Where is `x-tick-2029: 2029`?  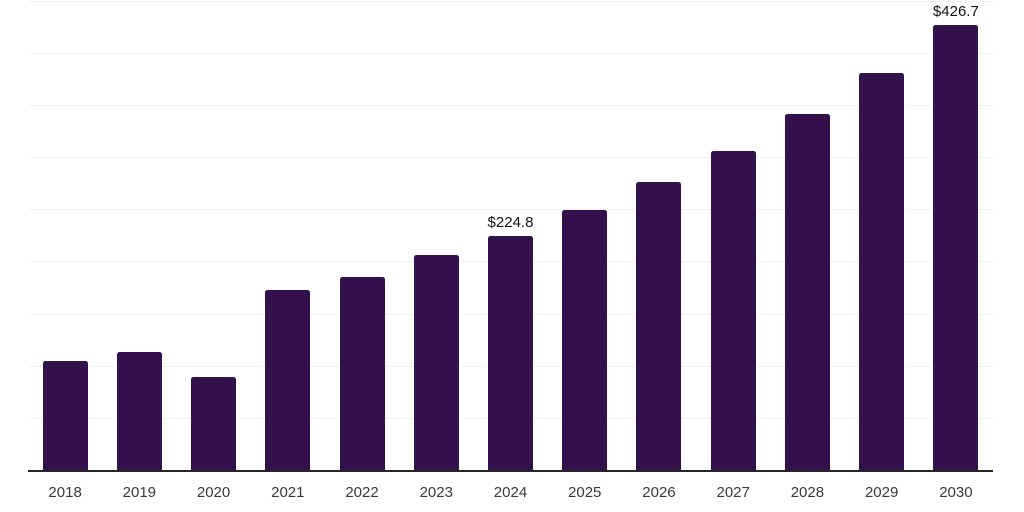
x-tick-2029: 2029 is located at coordinates (881, 492).